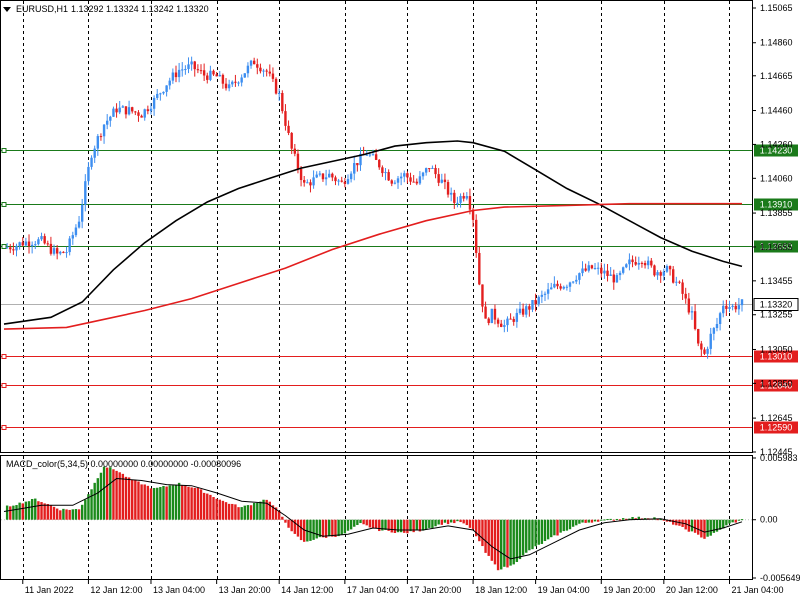 This screenshot has height=600, width=800. I want to click on level-price-label-2: 1.13660, so click(776, 247).